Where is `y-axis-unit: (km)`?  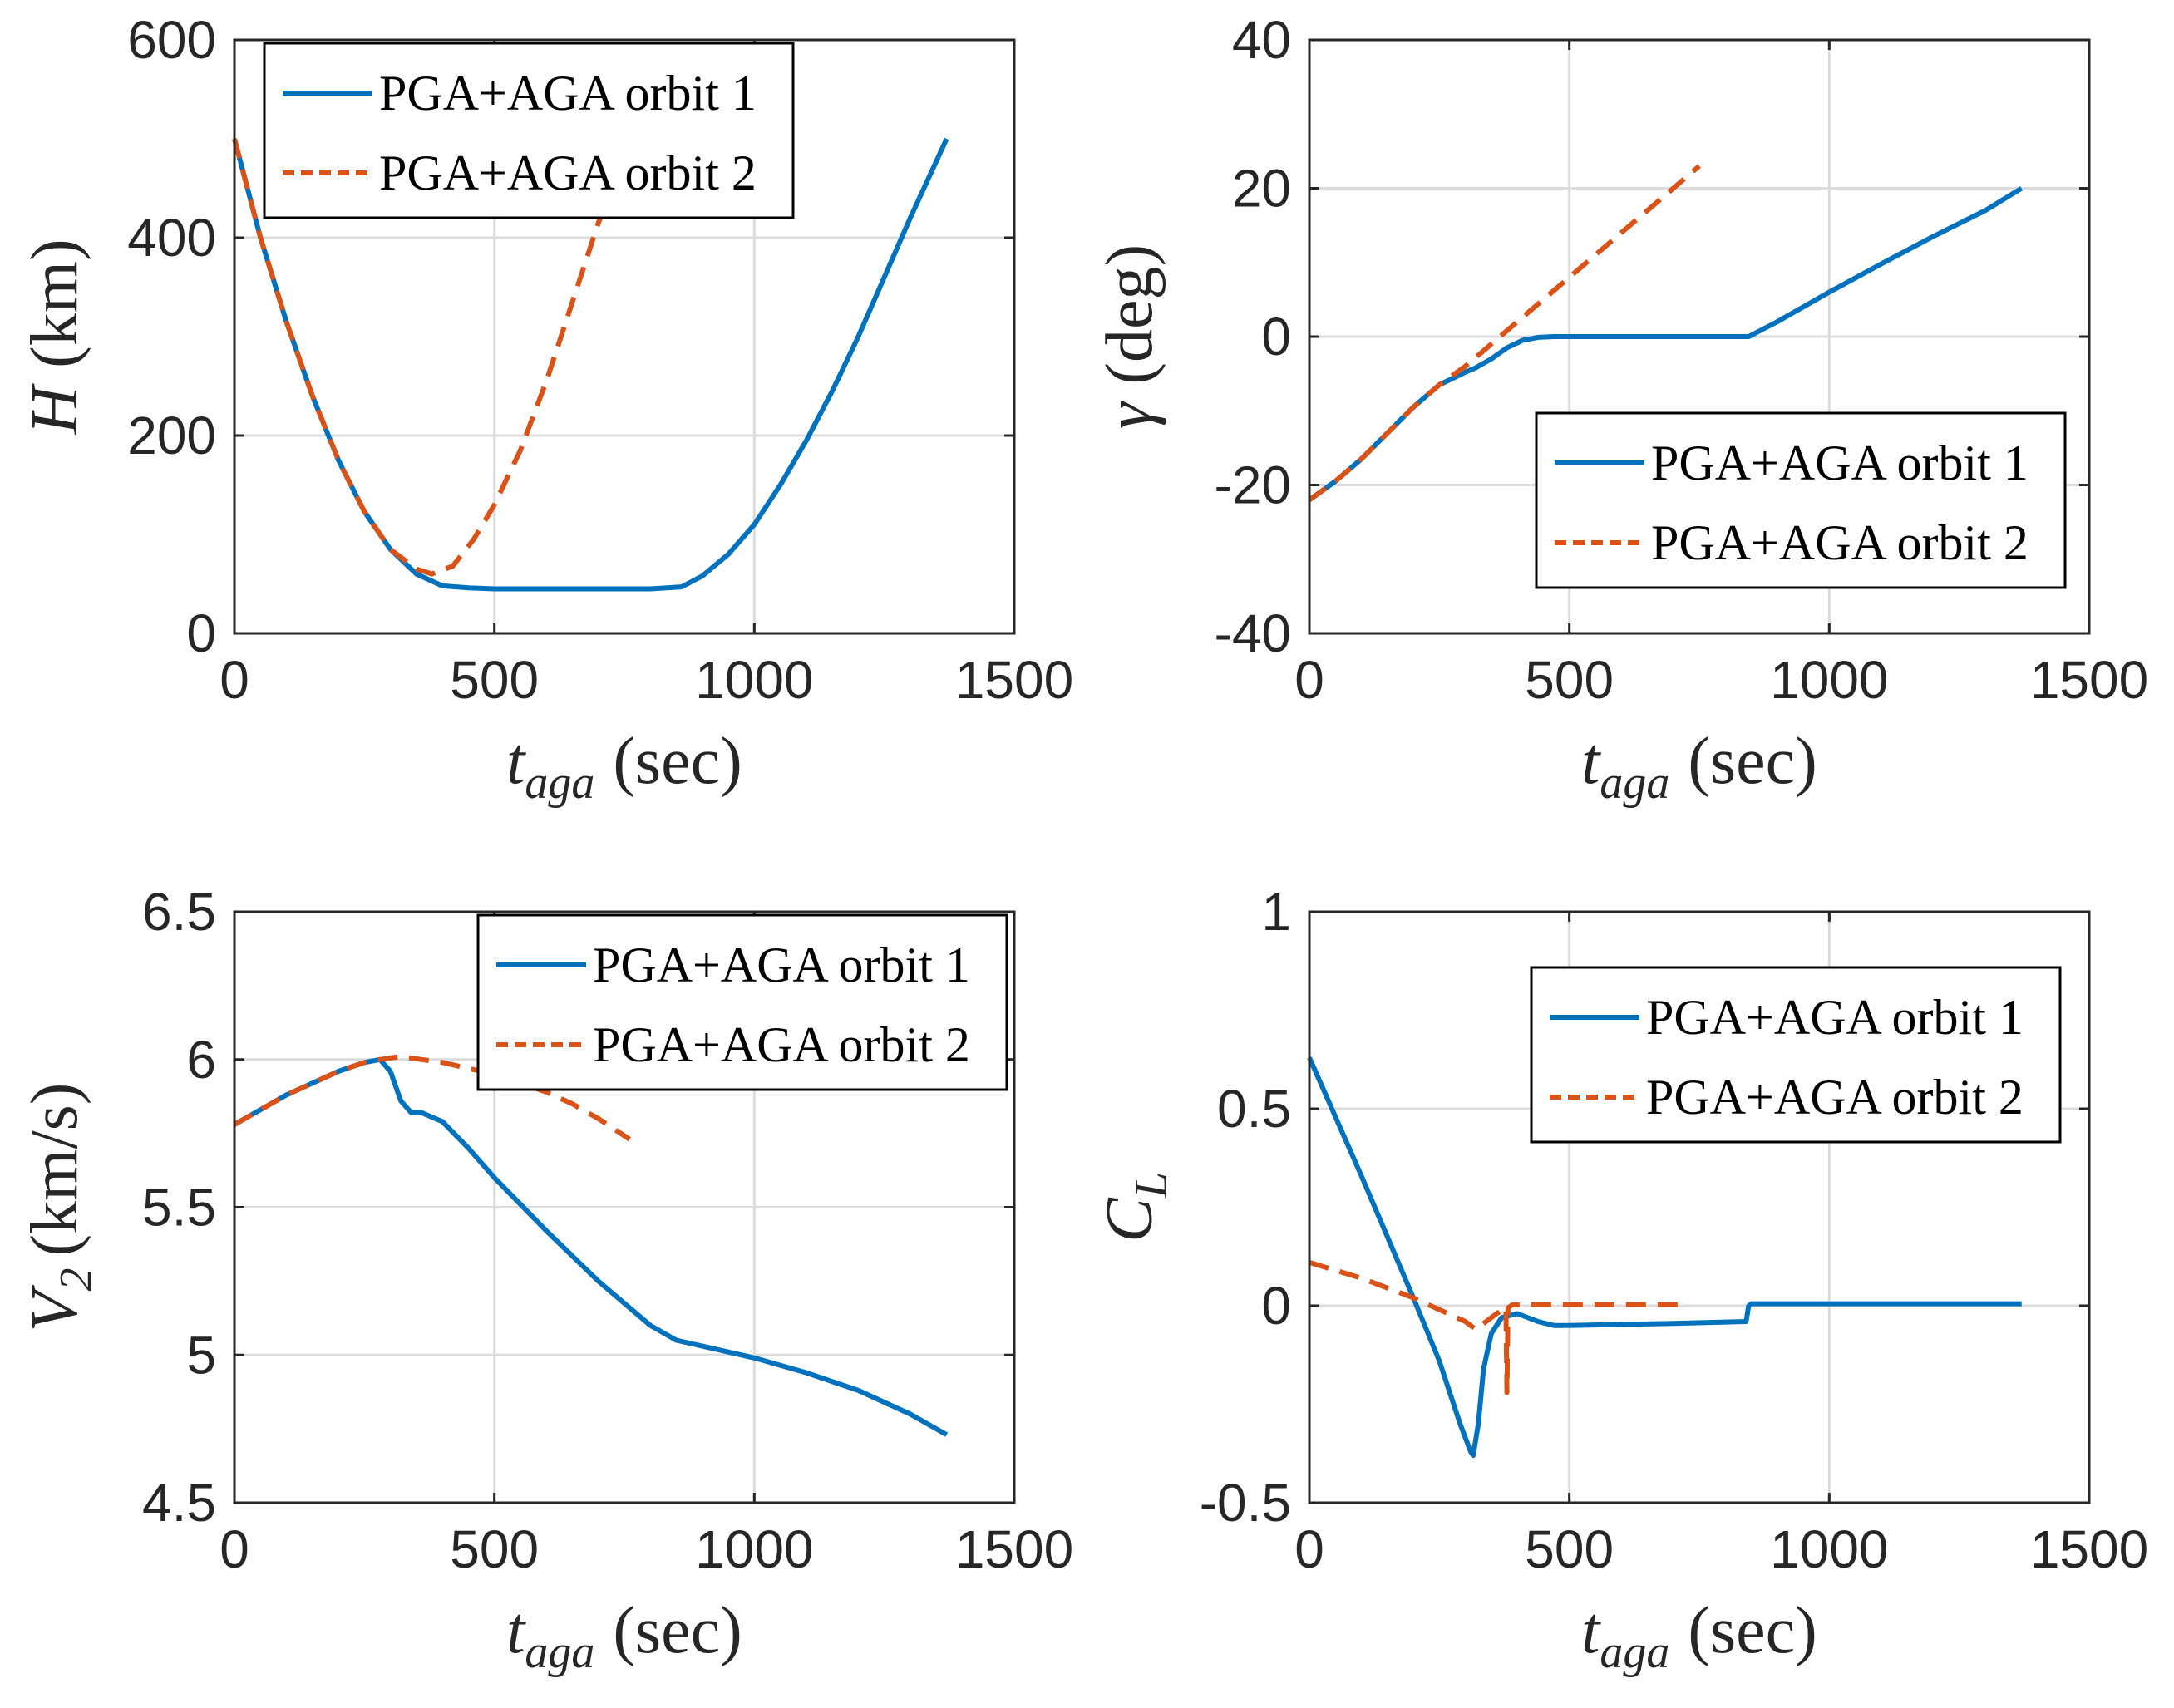 y-axis-unit: (km) is located at coordinates (54, 303).